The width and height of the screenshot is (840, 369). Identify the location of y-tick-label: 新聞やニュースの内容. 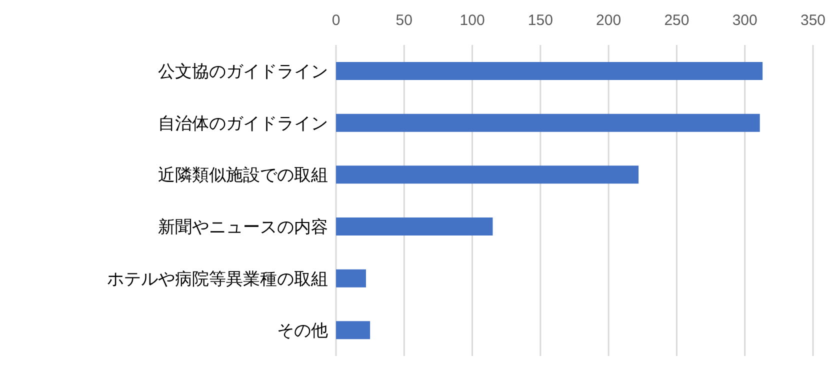
(243, 226).